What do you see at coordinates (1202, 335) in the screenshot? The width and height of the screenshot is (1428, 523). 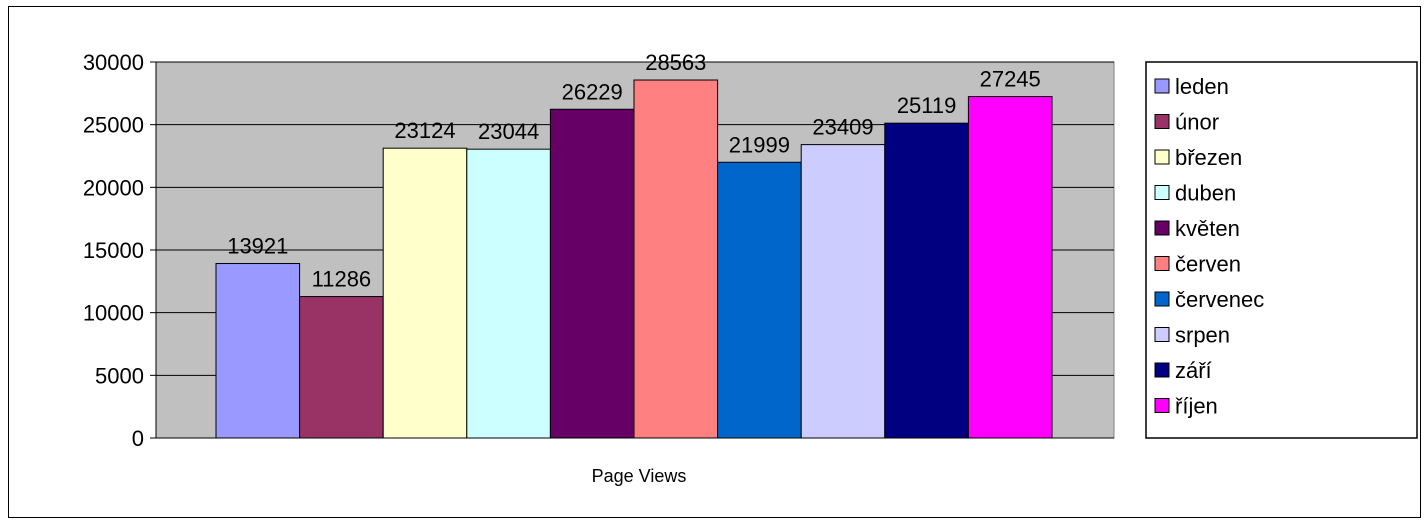 I see `legend-label: srpen` at bounding box center [1202, 335].